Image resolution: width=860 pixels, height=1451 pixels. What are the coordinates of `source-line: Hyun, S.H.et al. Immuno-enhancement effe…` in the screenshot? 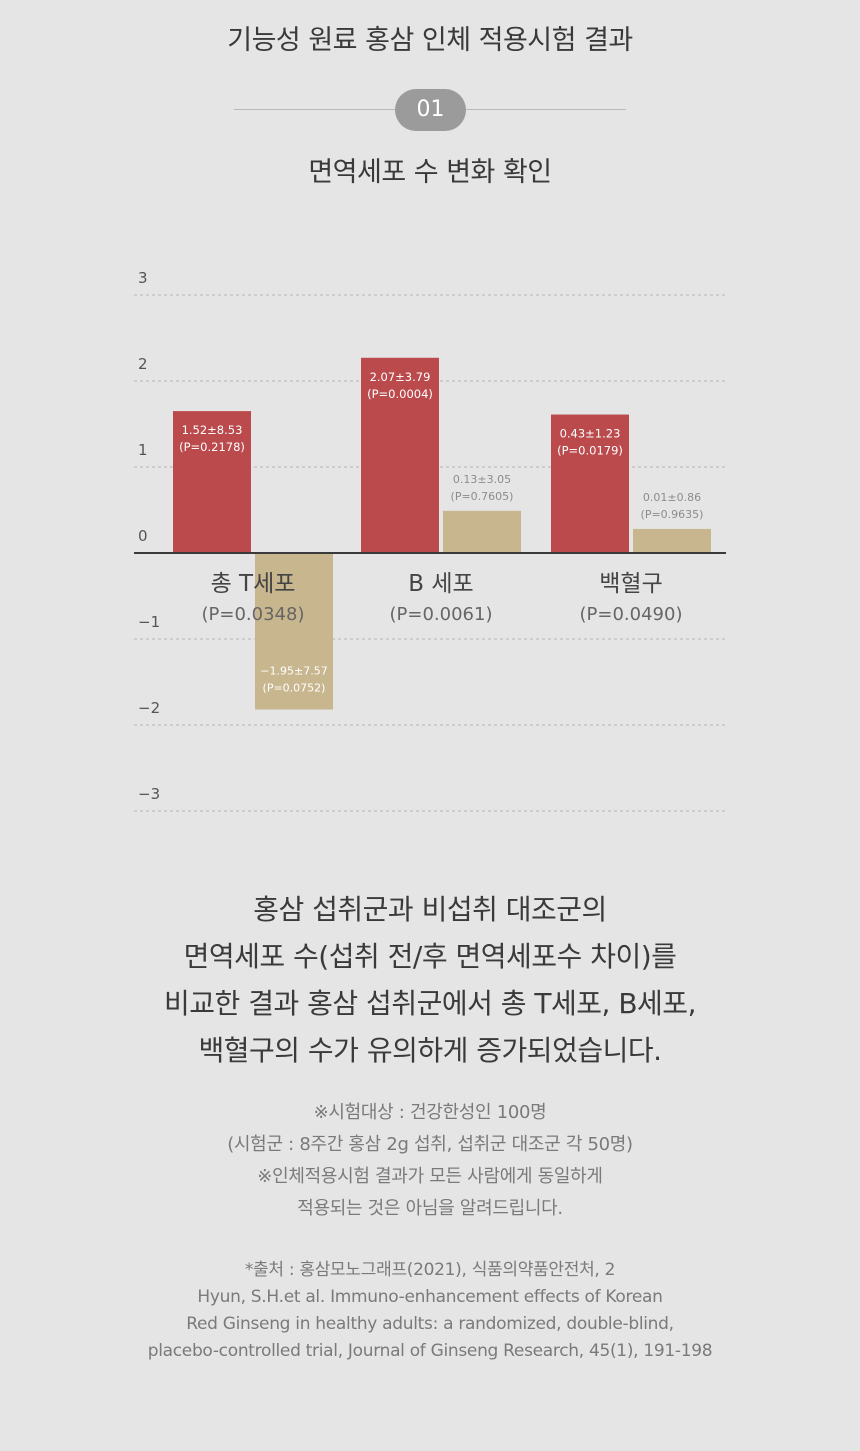 It's located at (430, 1297).